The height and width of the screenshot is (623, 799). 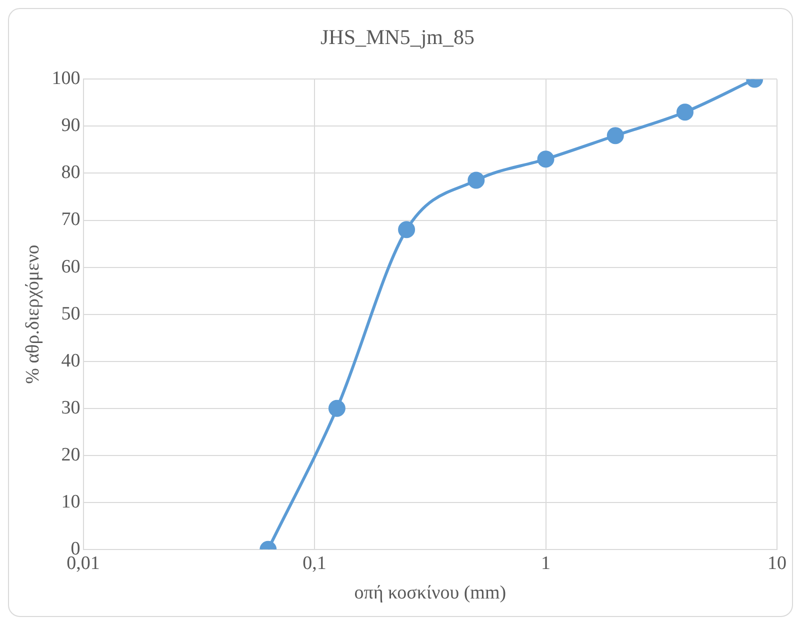 What do you see at coordinates (777, 563) in the screenshot?
I see `x-tick-label: 10` at bounding box center [777, 563].